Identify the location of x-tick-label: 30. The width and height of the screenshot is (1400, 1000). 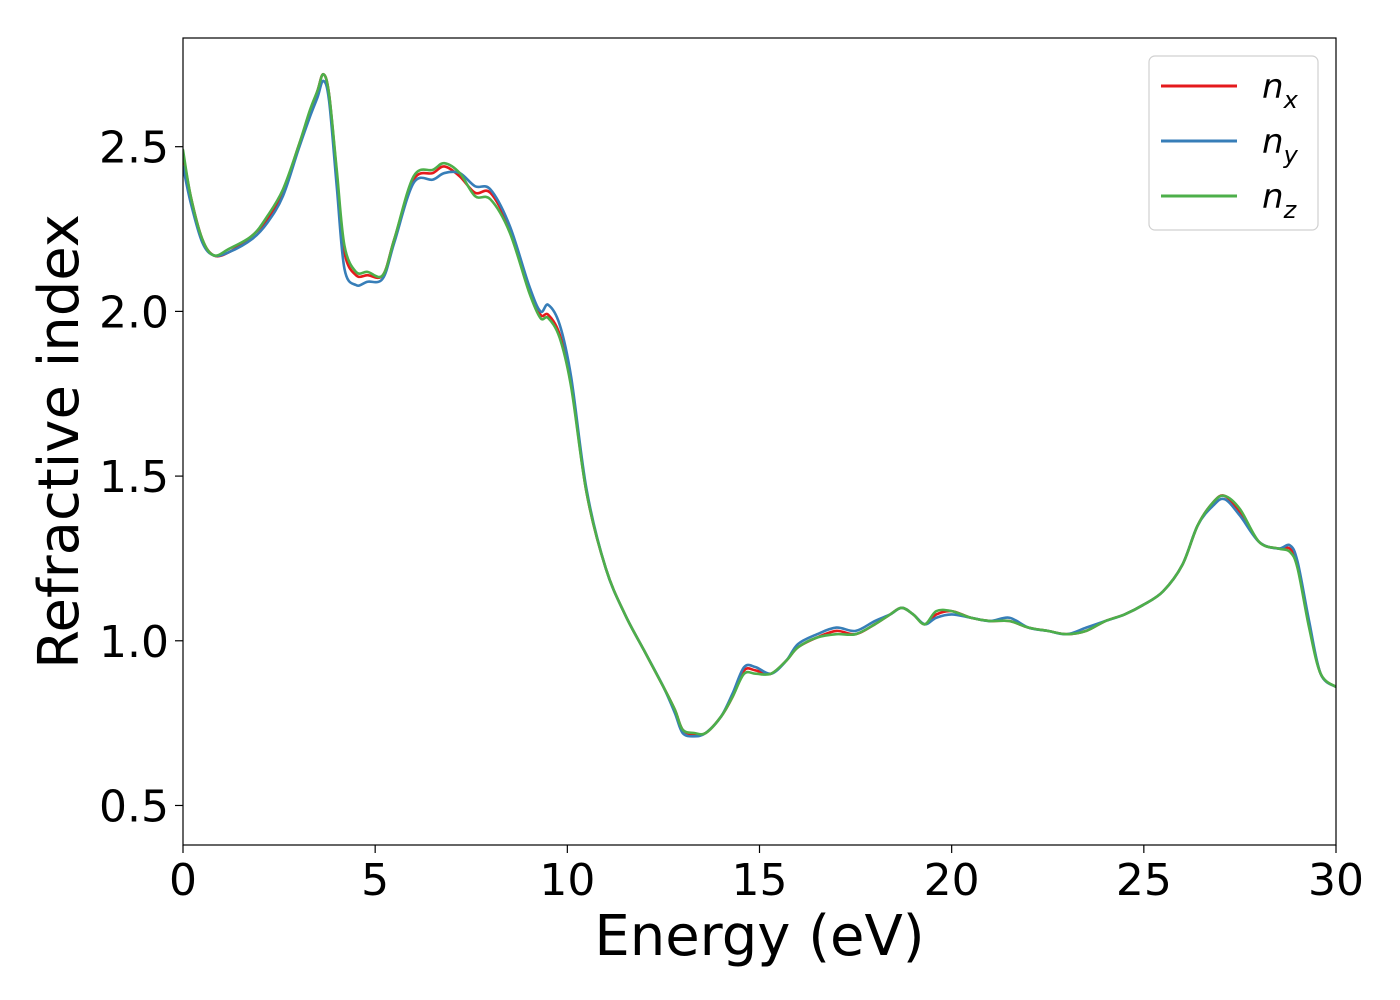
(1336, 880).